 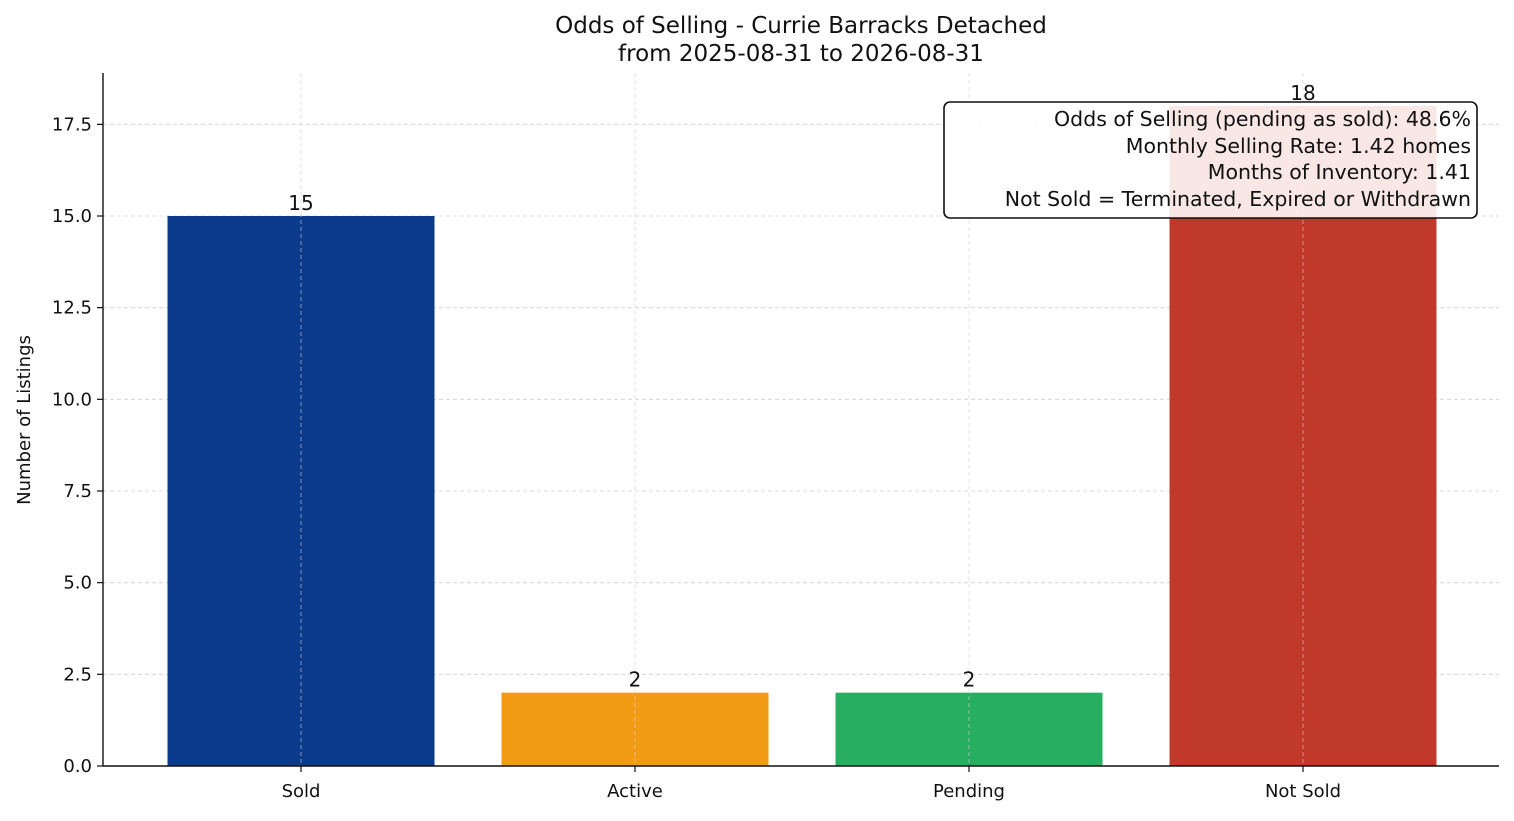 What do you see at coordinates (77, 583) in the screenshot?
I see `y-tick-label: 5.0` at bounding box center [77, 583].